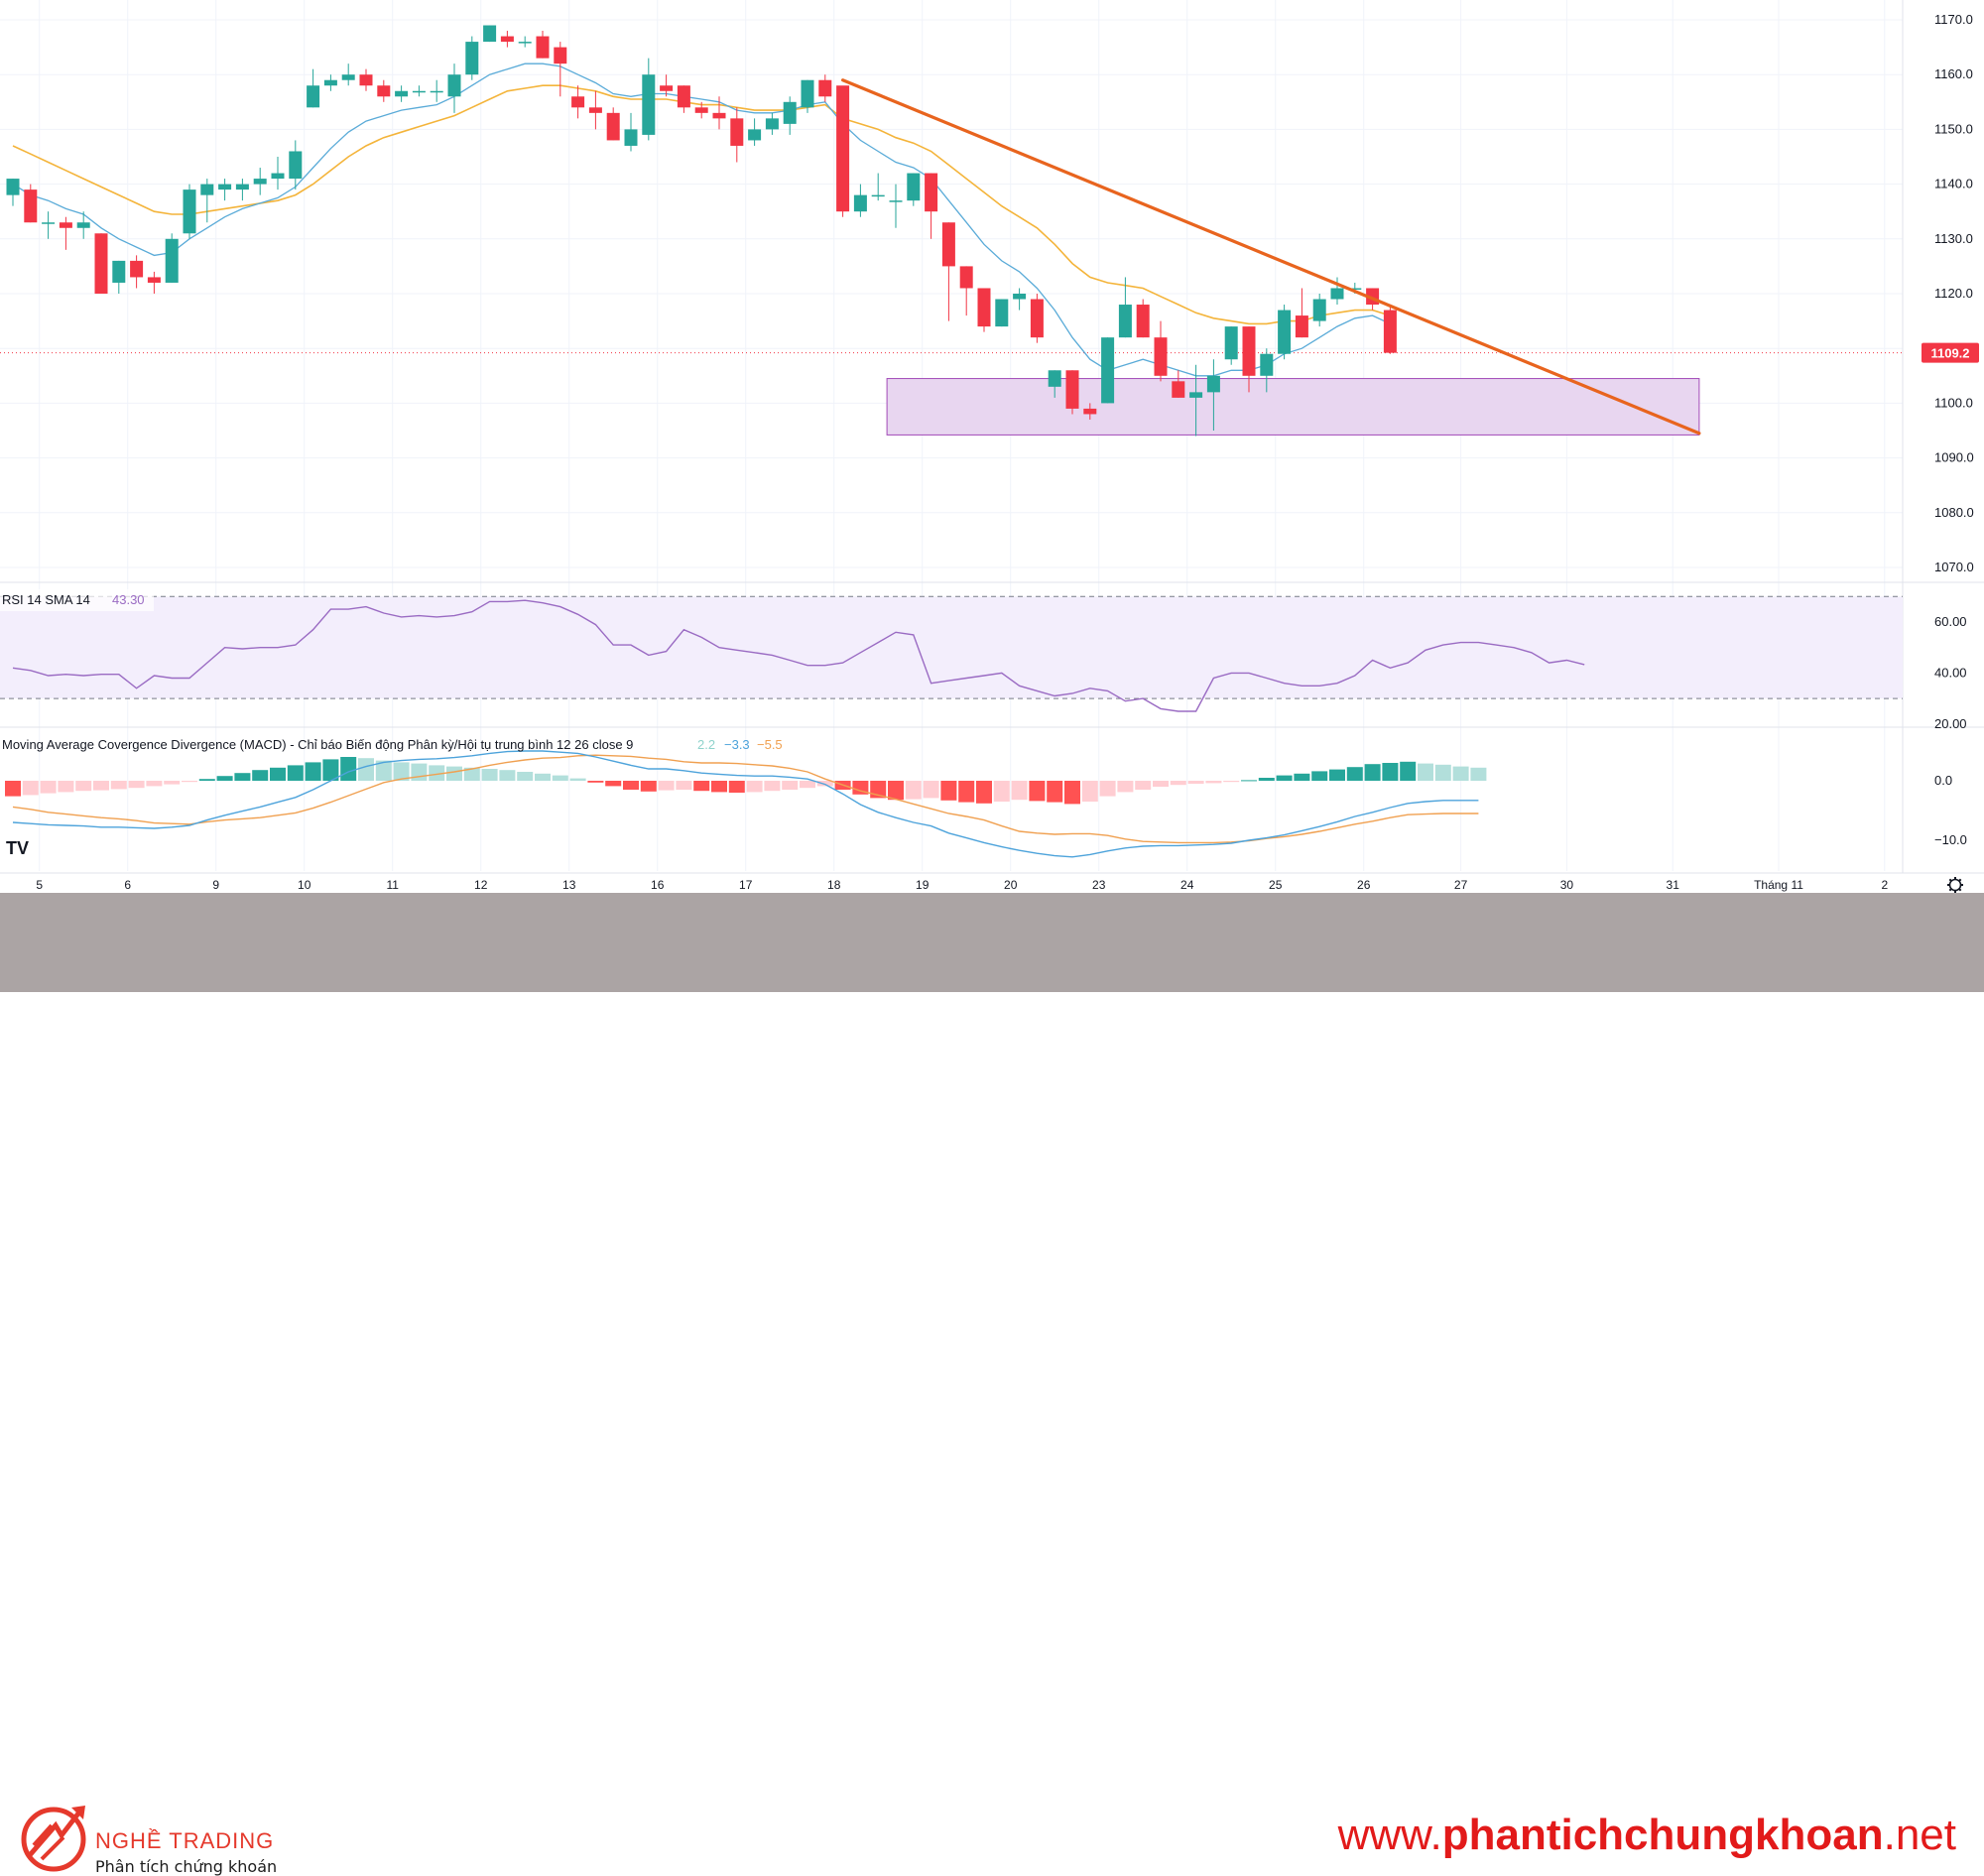 The width and height of the screenshot is (1984, 1876). What do you see at coordinates (1953, 128) in the screenshot?
I see `price-tick-label: 1150.0` at bounding box center [1953, 128].